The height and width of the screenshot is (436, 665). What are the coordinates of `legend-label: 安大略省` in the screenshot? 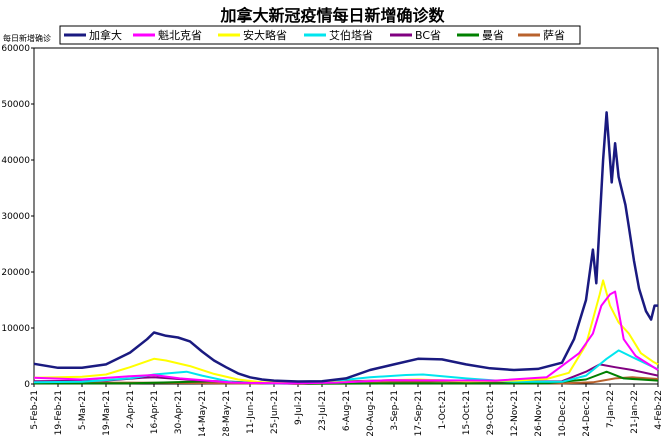 It's located at (265, 35).